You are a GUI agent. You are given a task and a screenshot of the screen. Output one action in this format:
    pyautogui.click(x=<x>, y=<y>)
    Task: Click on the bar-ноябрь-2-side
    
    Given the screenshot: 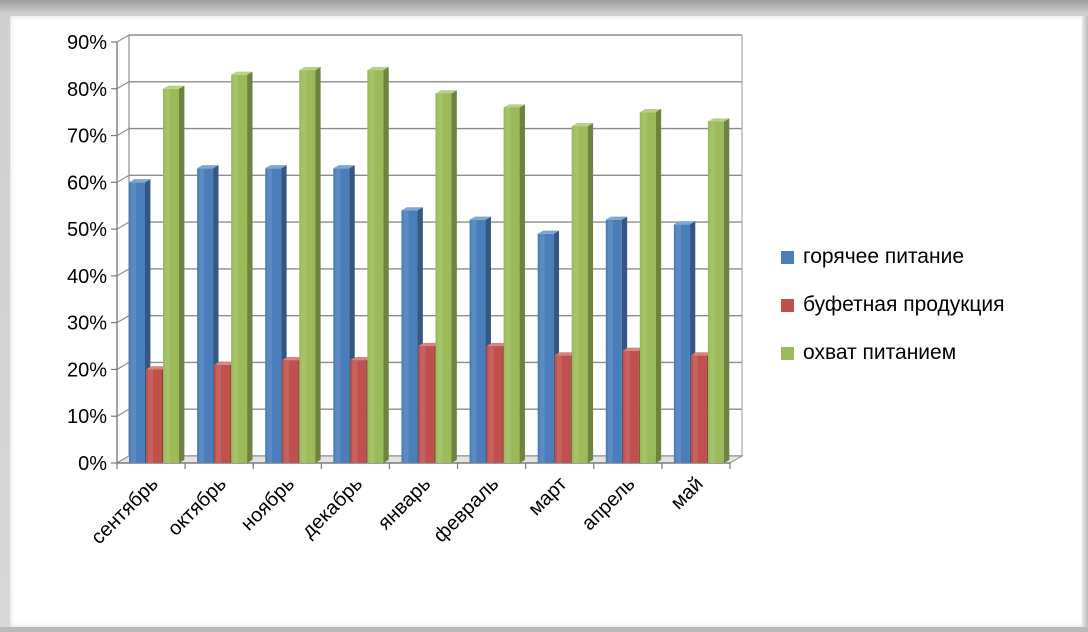 What is the action you would take?
    pyautogui.click(x=318, y=264)
    